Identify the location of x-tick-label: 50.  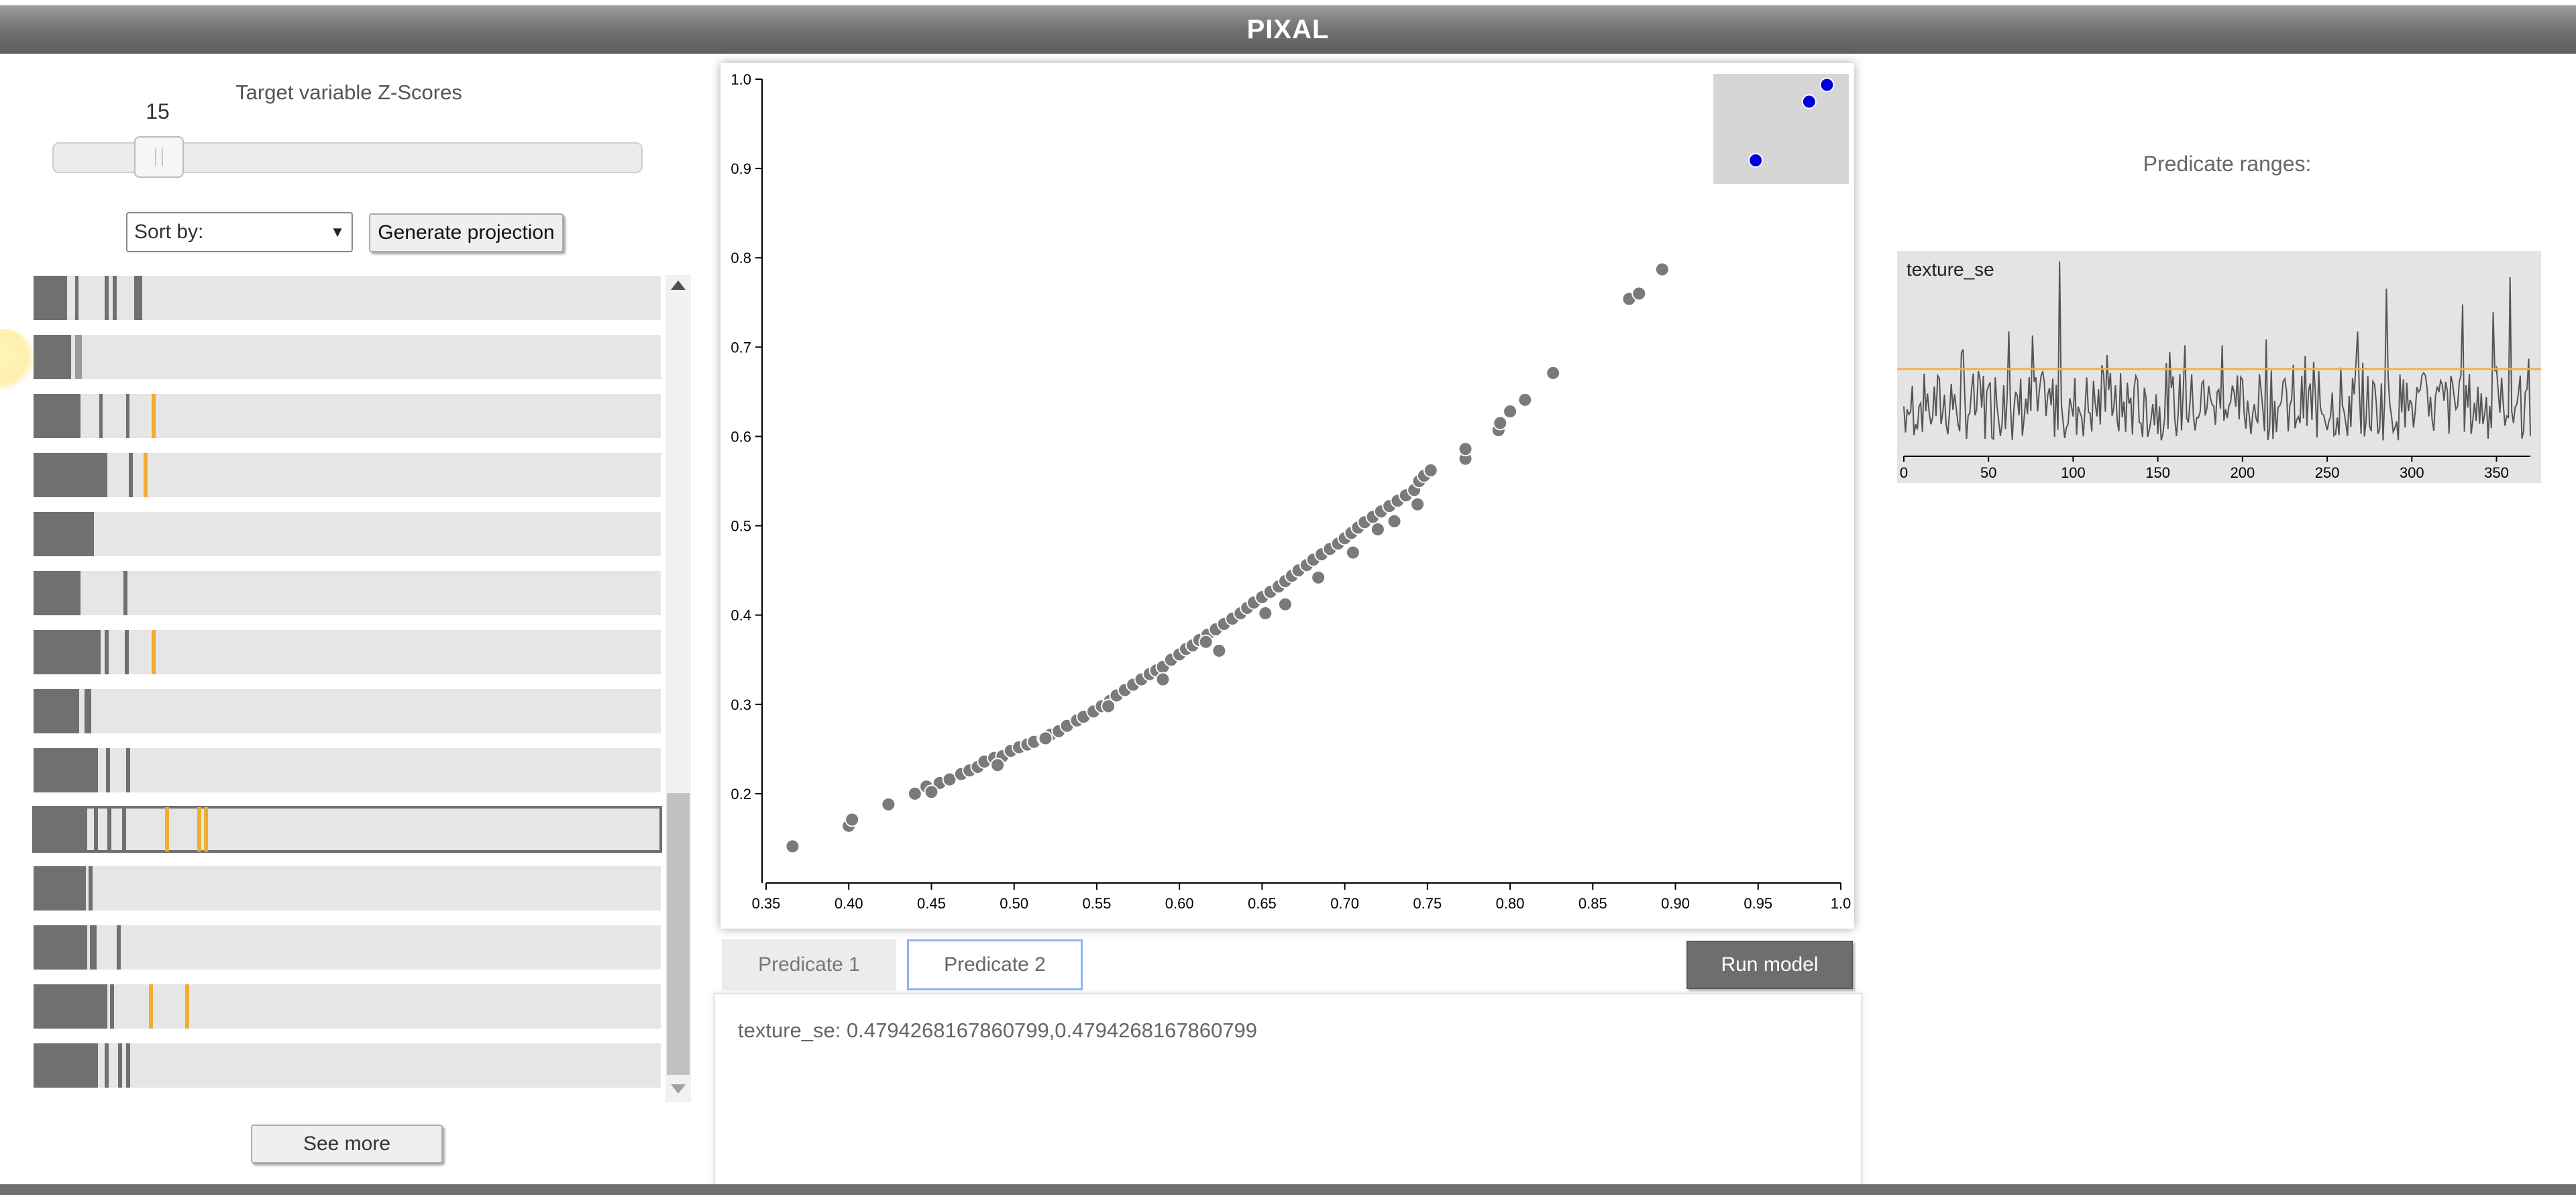
(1988, 472).